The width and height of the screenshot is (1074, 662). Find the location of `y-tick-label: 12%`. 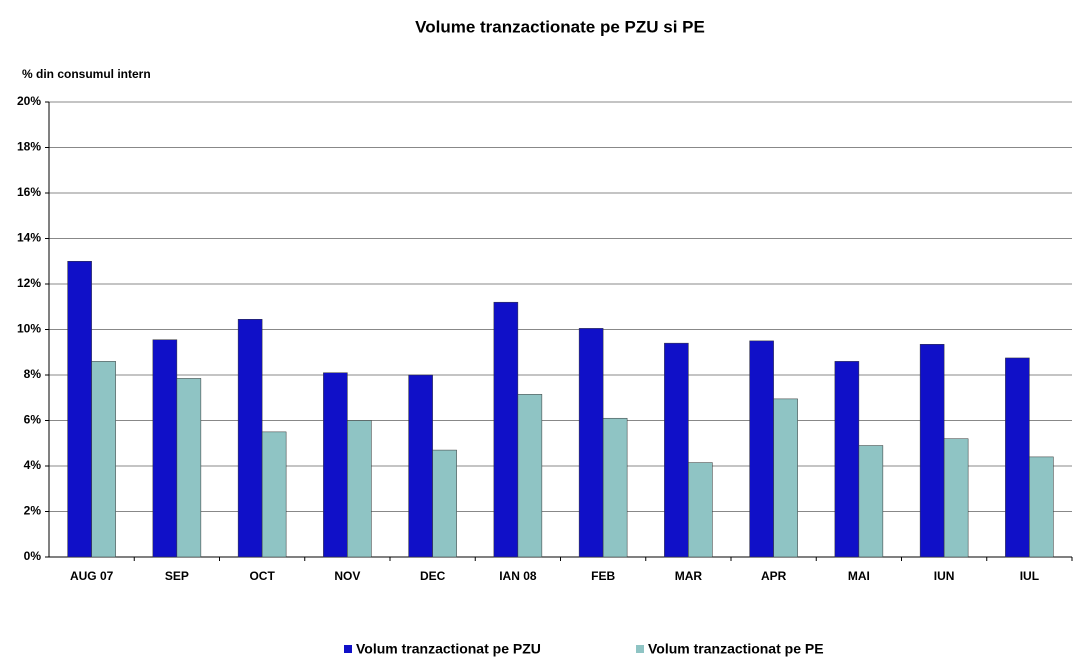

y-tick-label: 12% is located at coordinates (29, 283).